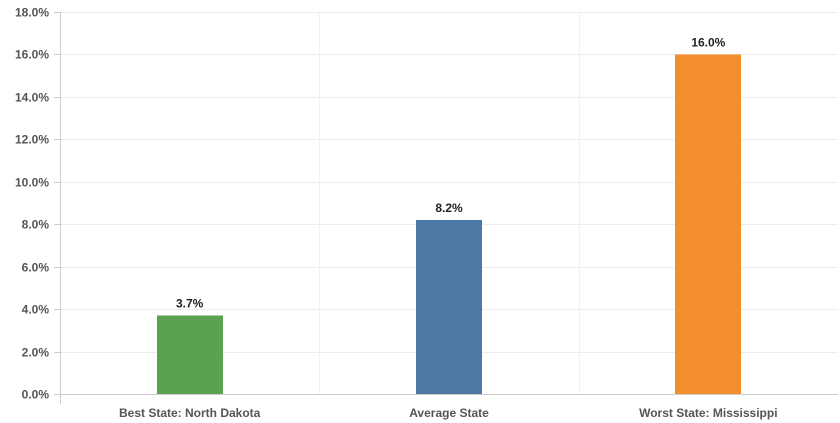 This screenshot has width=840, height=423. What do you see at coordinates (32, 140) in the screenshot?
I see `y-tick-label: 12.0%` at bounding box center [32, 140].